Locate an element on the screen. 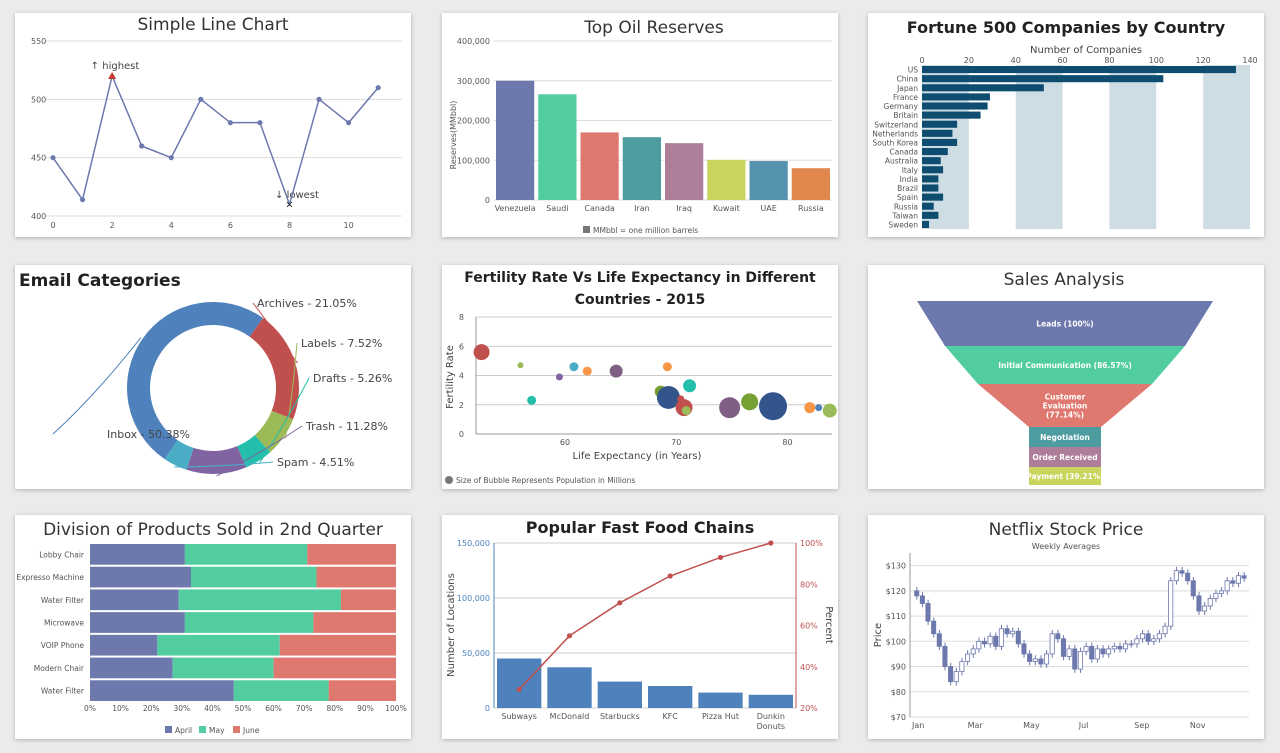  x-tick-label: 0% is located at coordinates (90, 708).